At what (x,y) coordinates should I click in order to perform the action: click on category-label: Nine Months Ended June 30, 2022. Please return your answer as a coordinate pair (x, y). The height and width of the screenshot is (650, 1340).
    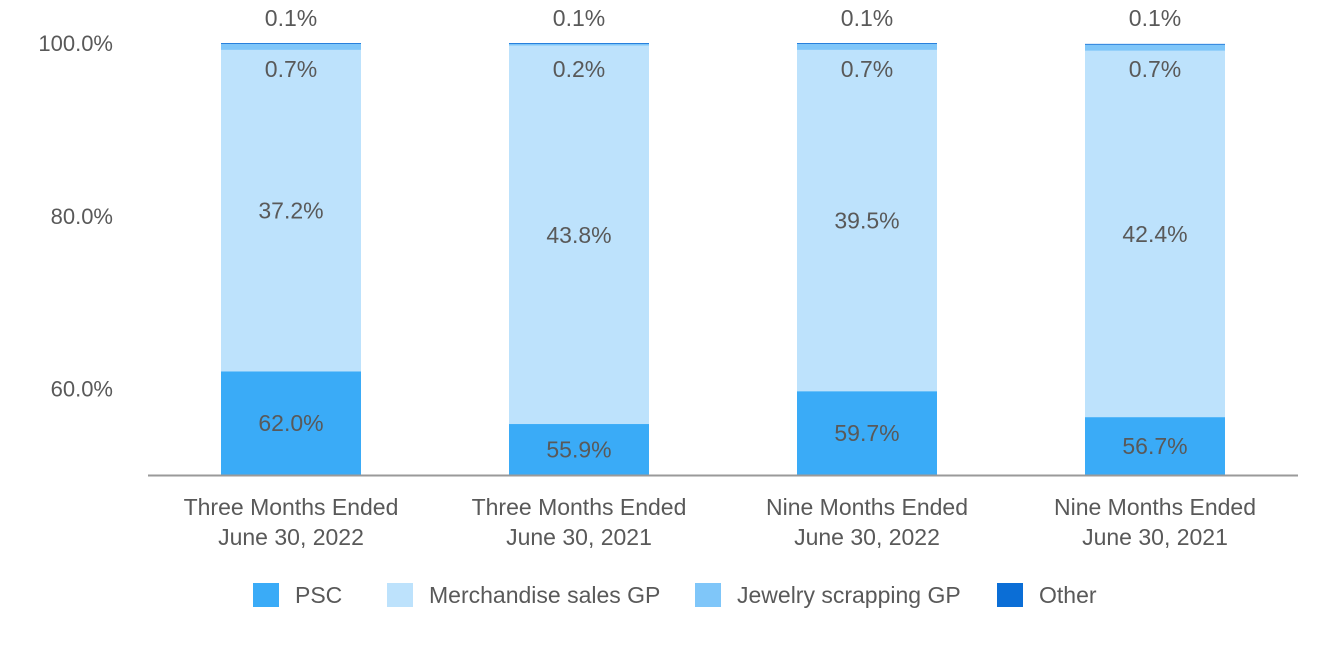
    Looking at the image, I should click on (867, 522).